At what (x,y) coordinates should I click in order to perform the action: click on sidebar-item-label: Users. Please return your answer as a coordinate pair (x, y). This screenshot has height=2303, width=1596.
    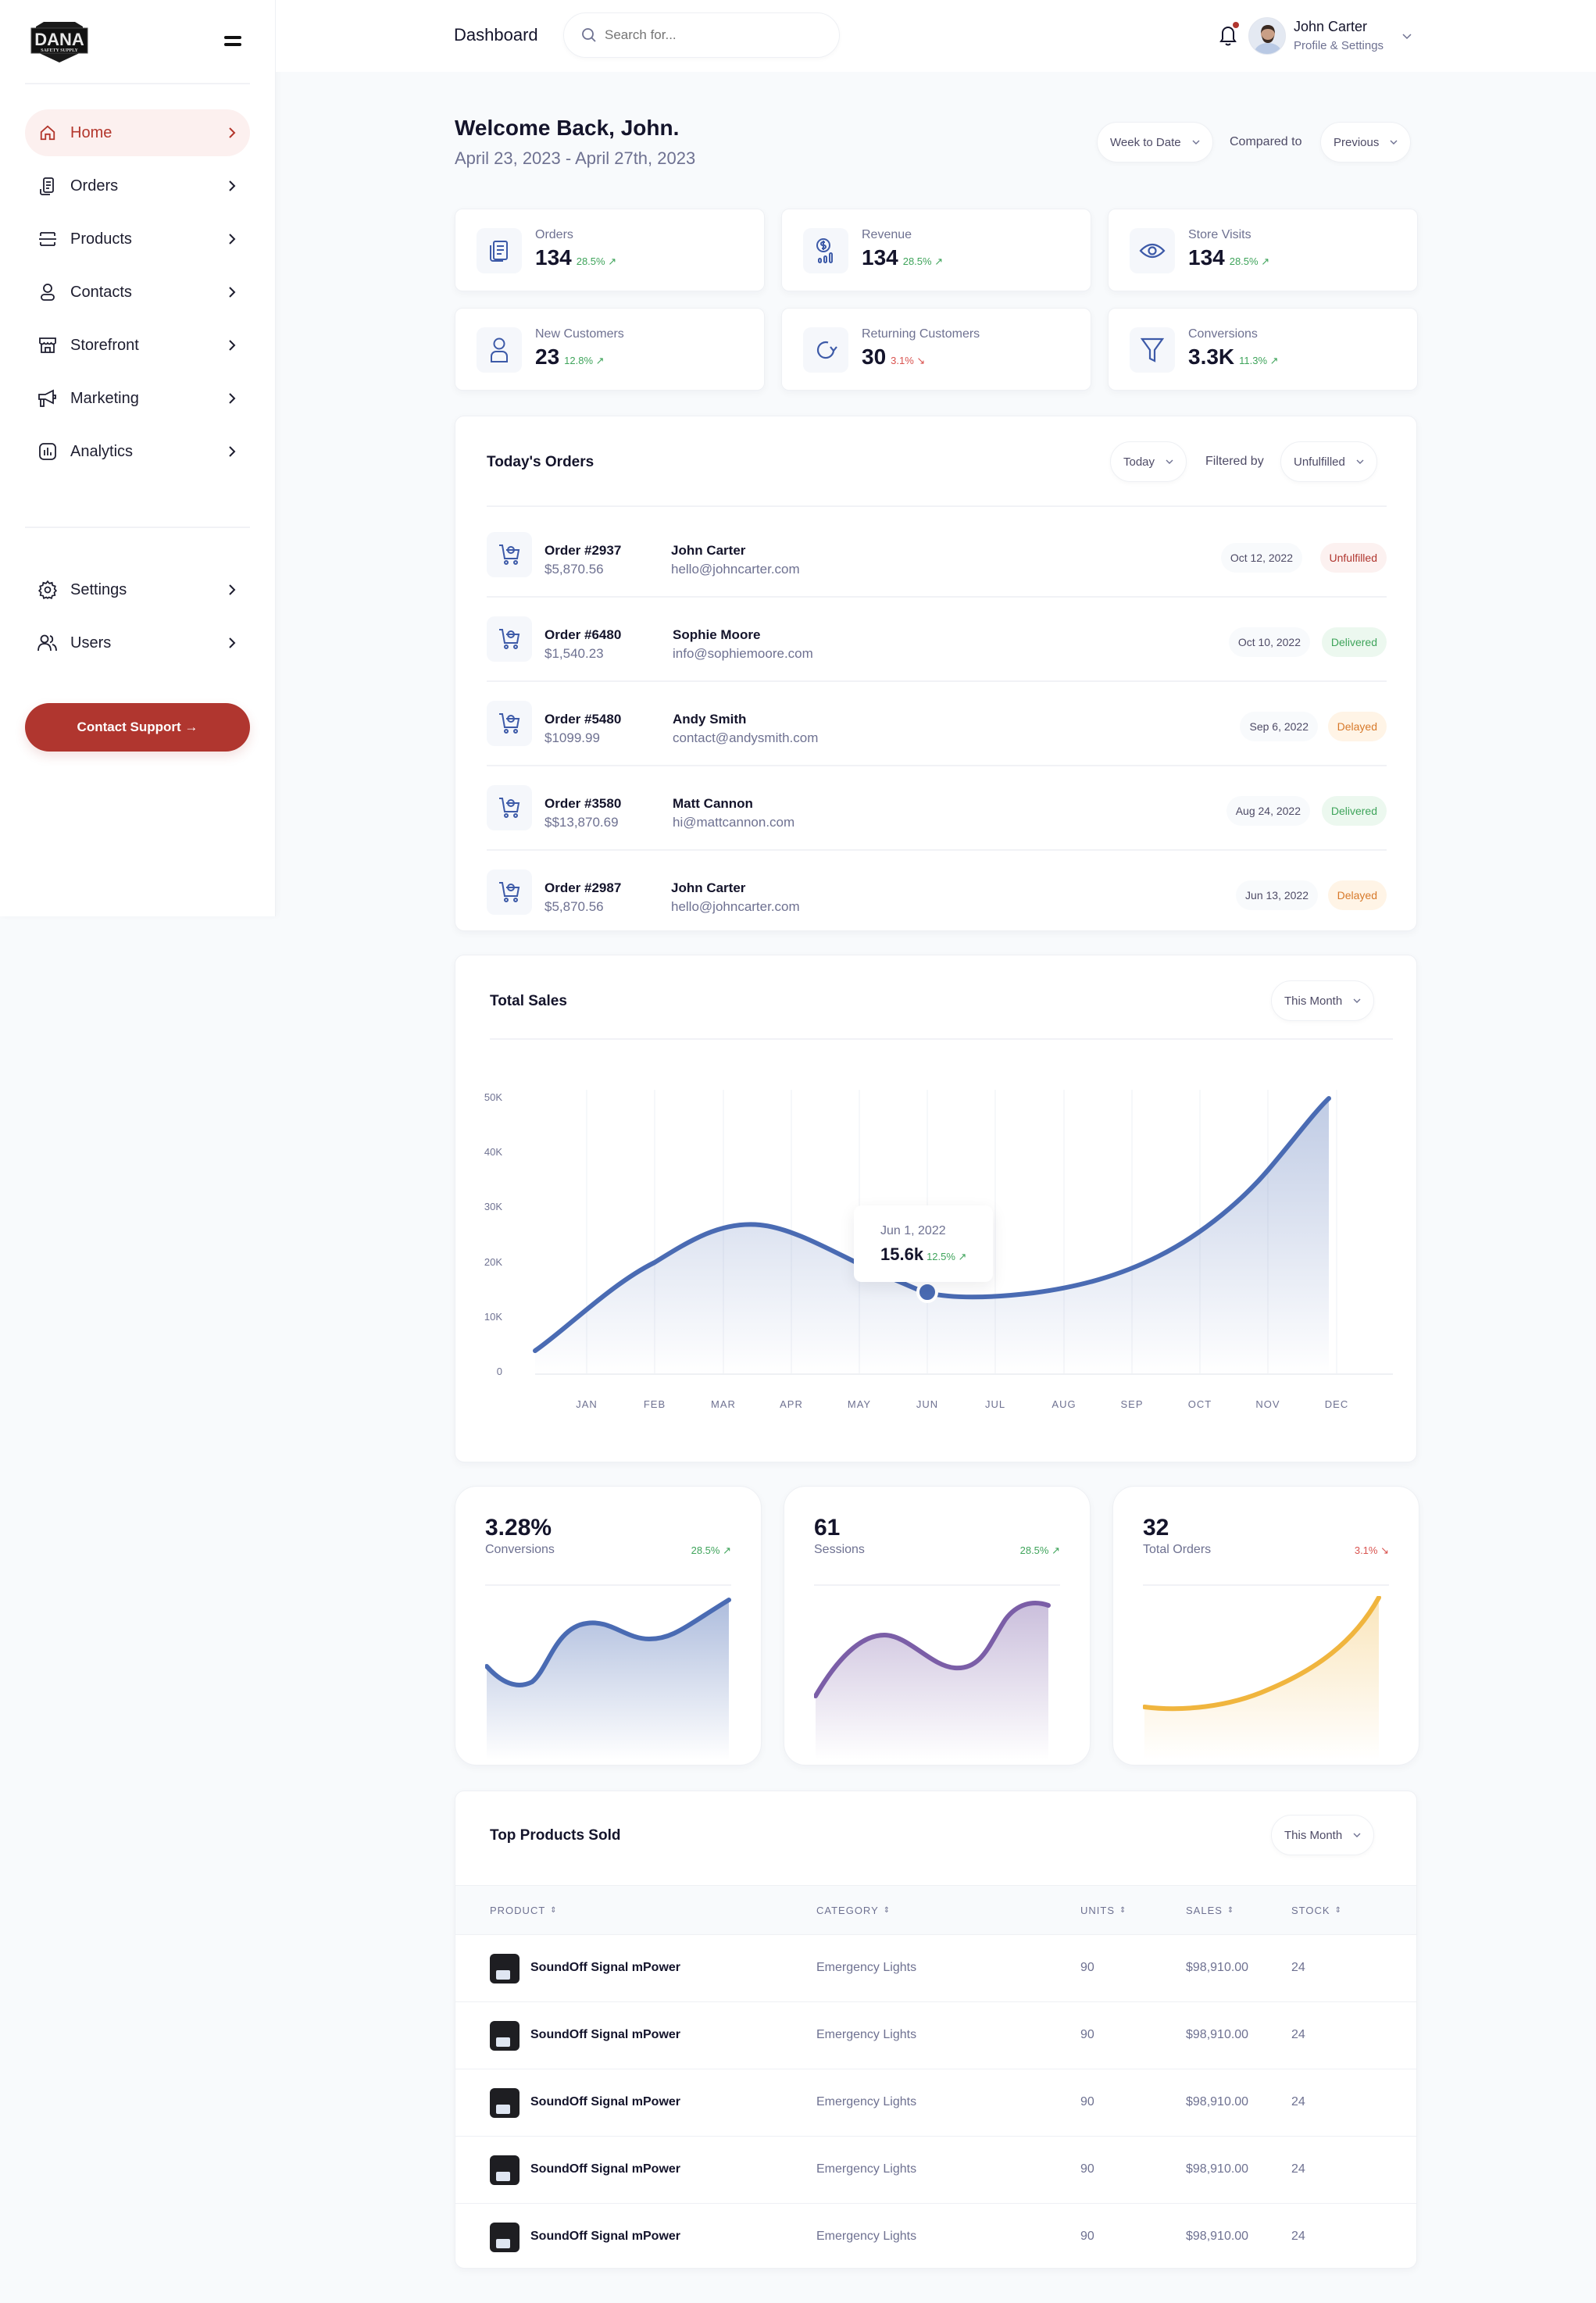
    Looking at the image, I should click on (91, 643).